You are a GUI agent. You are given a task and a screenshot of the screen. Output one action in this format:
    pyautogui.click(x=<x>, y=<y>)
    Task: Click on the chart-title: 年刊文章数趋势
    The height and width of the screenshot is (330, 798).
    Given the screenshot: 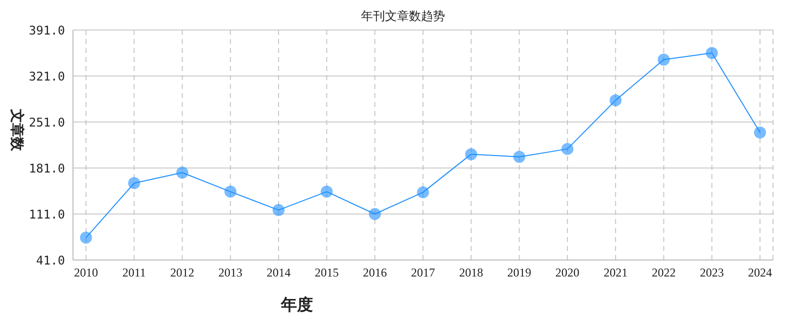 What is the action you would take?
    pyautogui.click(x=403, y=16)
    